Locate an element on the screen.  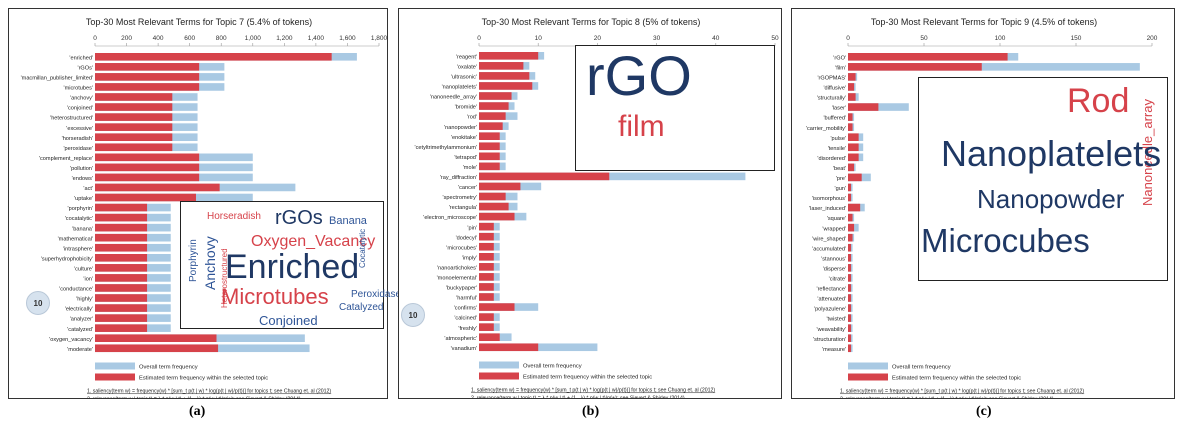
term-label: 'rod' is located at coordinates (472, 118).